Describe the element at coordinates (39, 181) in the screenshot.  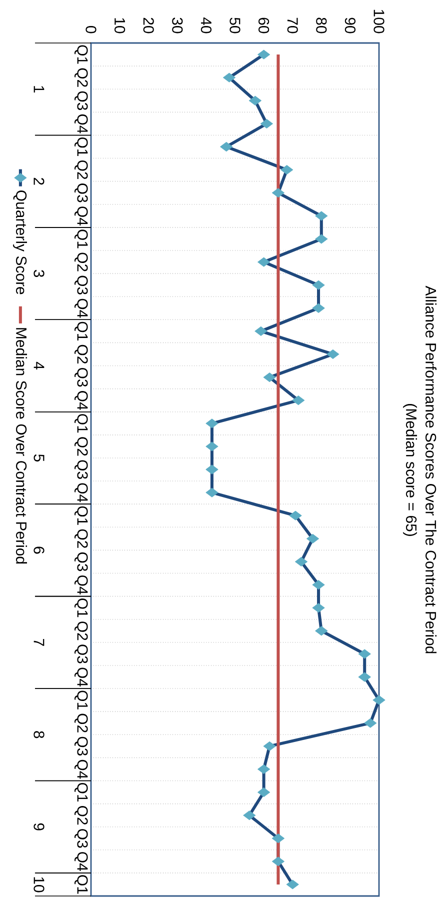
I see `text: 2` at that location.